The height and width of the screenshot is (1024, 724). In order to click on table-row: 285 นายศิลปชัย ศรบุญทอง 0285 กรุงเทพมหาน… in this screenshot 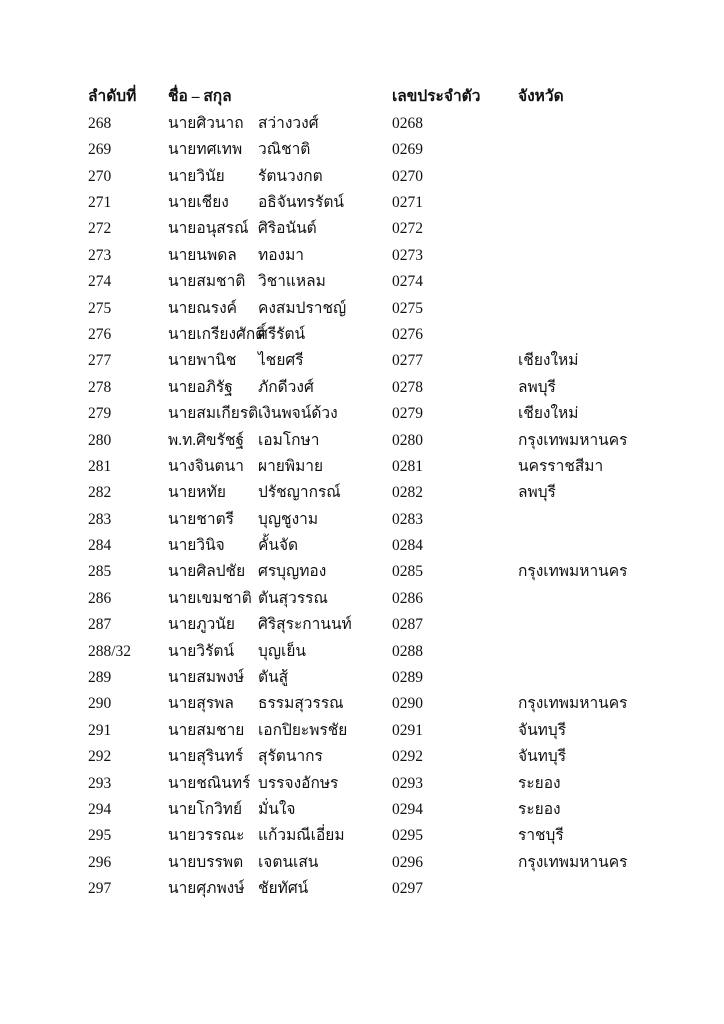, I will do `click(396, 572)`.